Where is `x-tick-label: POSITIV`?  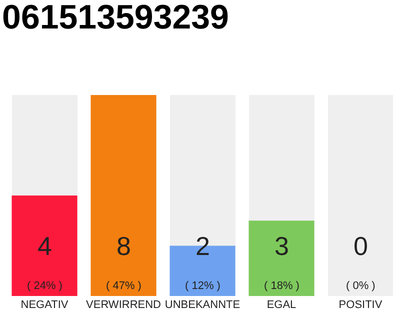
x-tick-label: POSITIV is located at coordinates (360, 305).